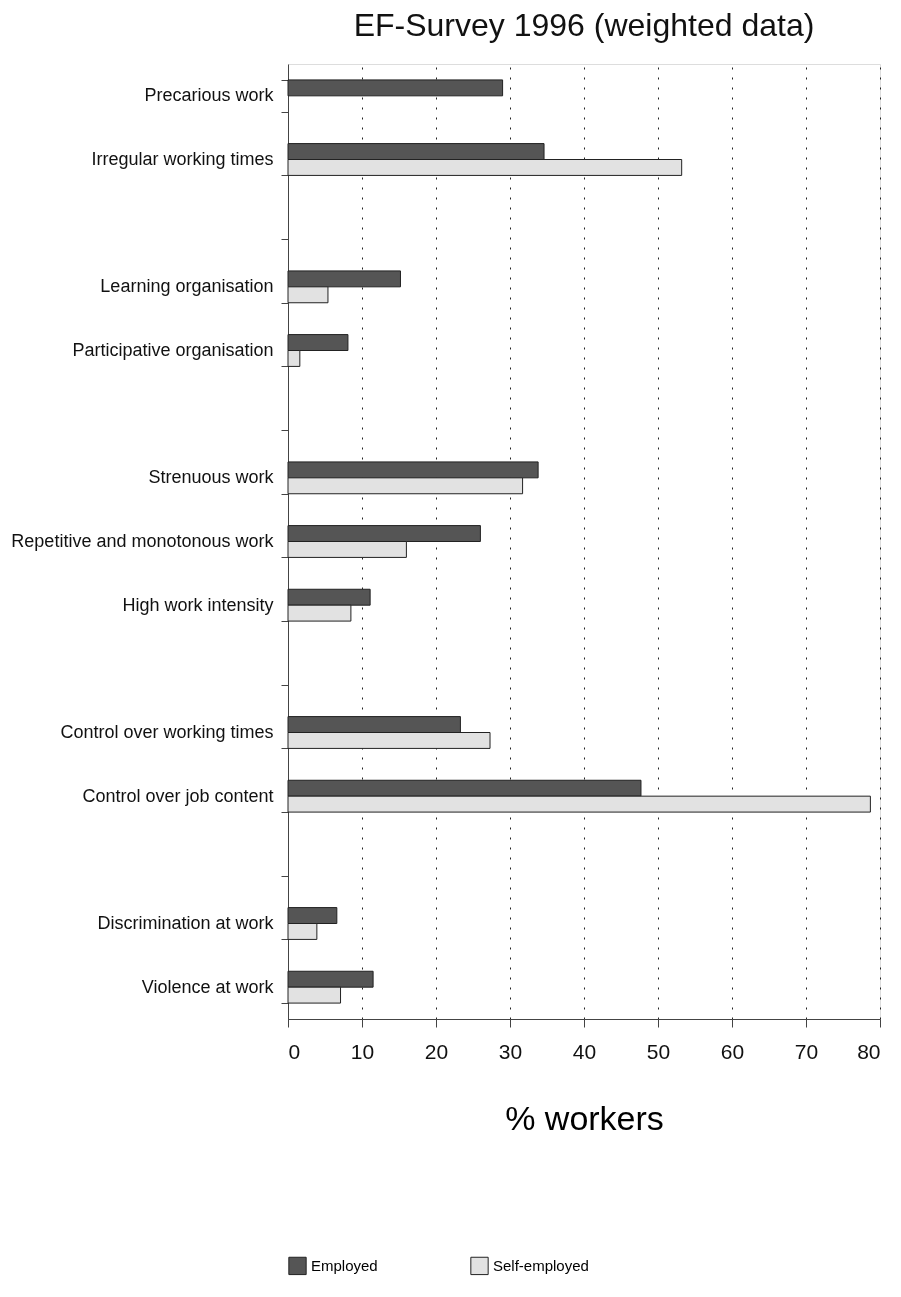 This screenshot has height=1297, width=901. Describe the element at coordinates (186, 923) in the screenshot. I see `y-tick-label: Discrimination at work` at that location.